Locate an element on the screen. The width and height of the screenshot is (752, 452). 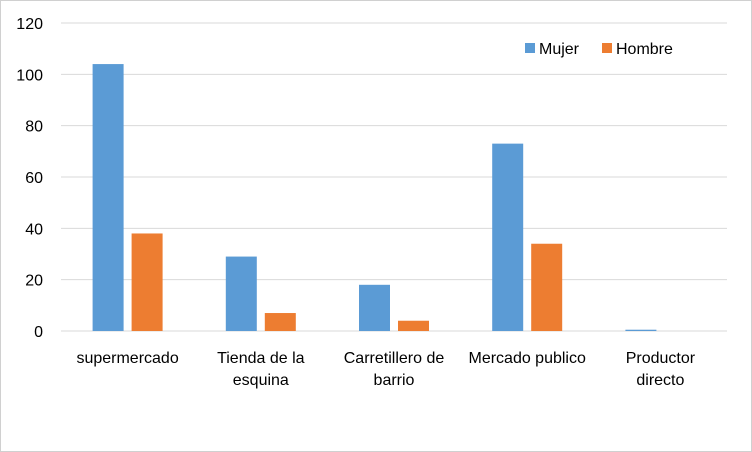
y-tick-label-0: 0 is located at coordinates (38, 332).